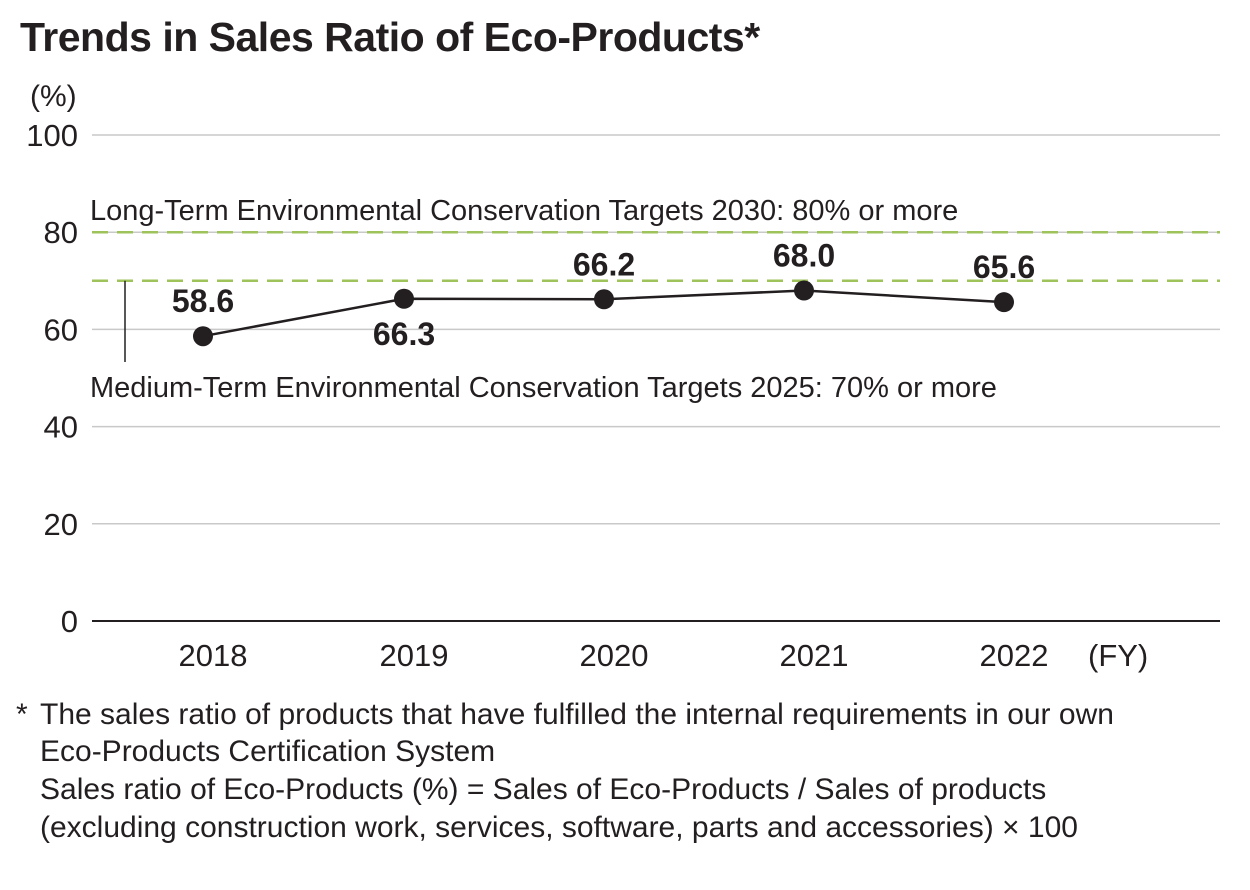 The width and height of the screenshot is (1250, 890). I want to click on data-label-2021: 68.0, so click(804, 256).